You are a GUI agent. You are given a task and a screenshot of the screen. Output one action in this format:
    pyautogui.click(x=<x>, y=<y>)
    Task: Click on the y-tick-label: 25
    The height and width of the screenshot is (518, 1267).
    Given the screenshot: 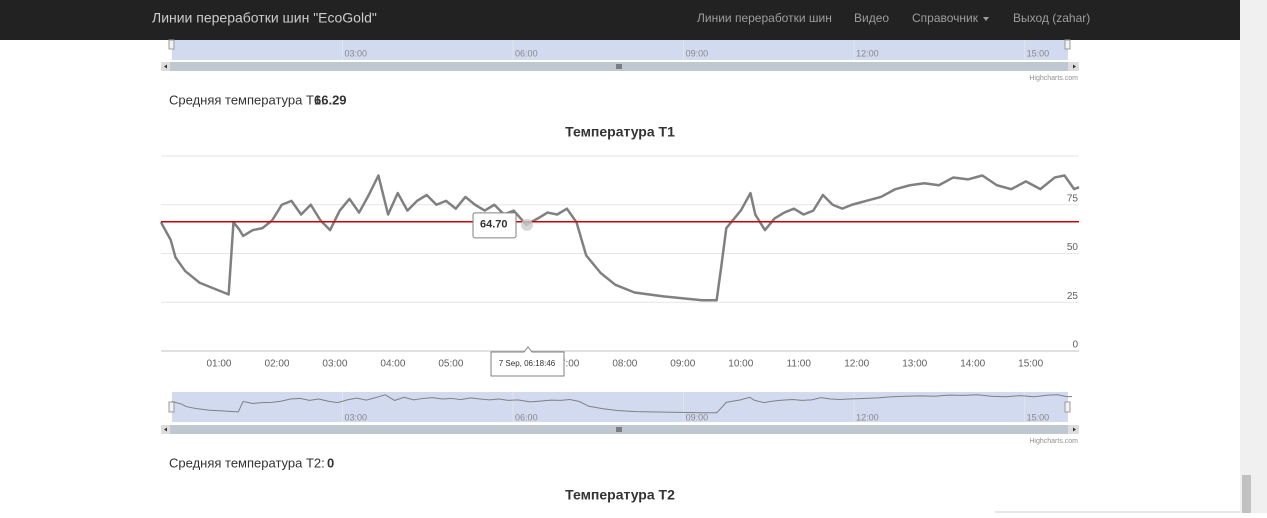 What is the action you would take?
    pyautogui.click(x=1073, y=296)
    